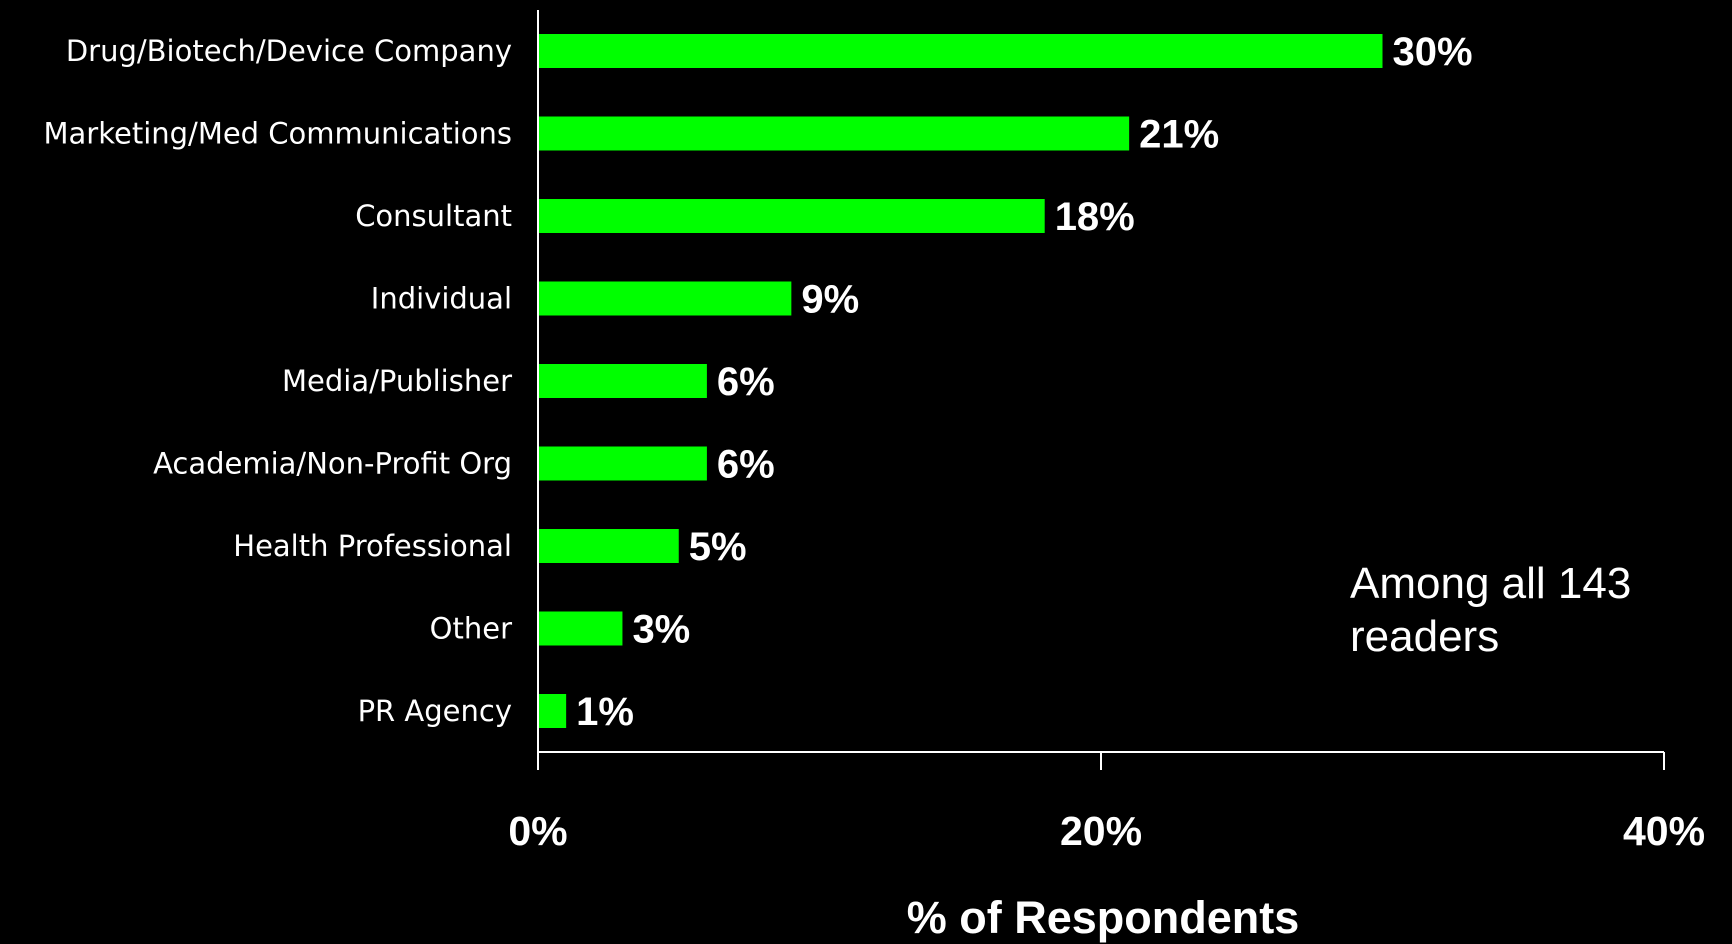 This screenshot has width=1732, height=944. I want to click on category-label-media-publisher: Media/Publisher, so click(397, 381).